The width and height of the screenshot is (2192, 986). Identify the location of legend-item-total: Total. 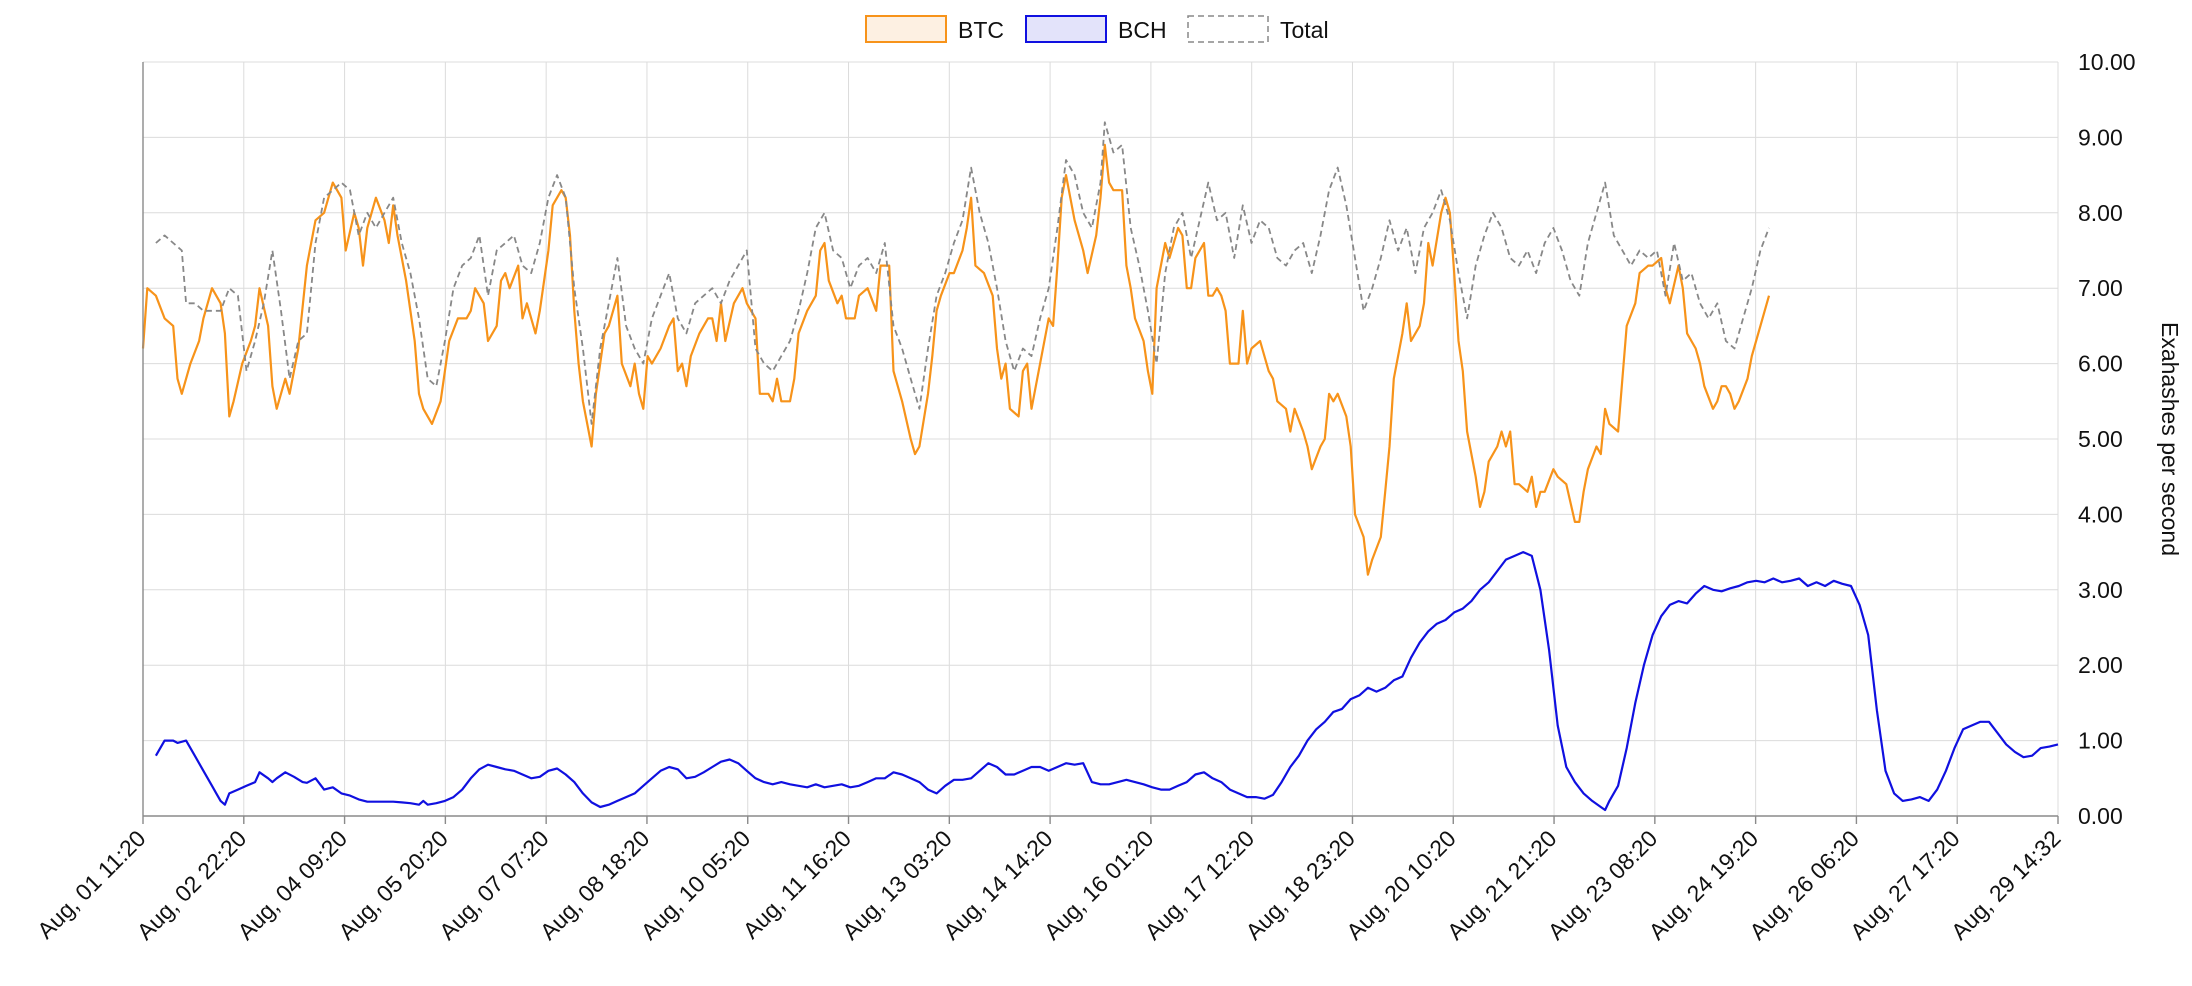
(1258, 29).